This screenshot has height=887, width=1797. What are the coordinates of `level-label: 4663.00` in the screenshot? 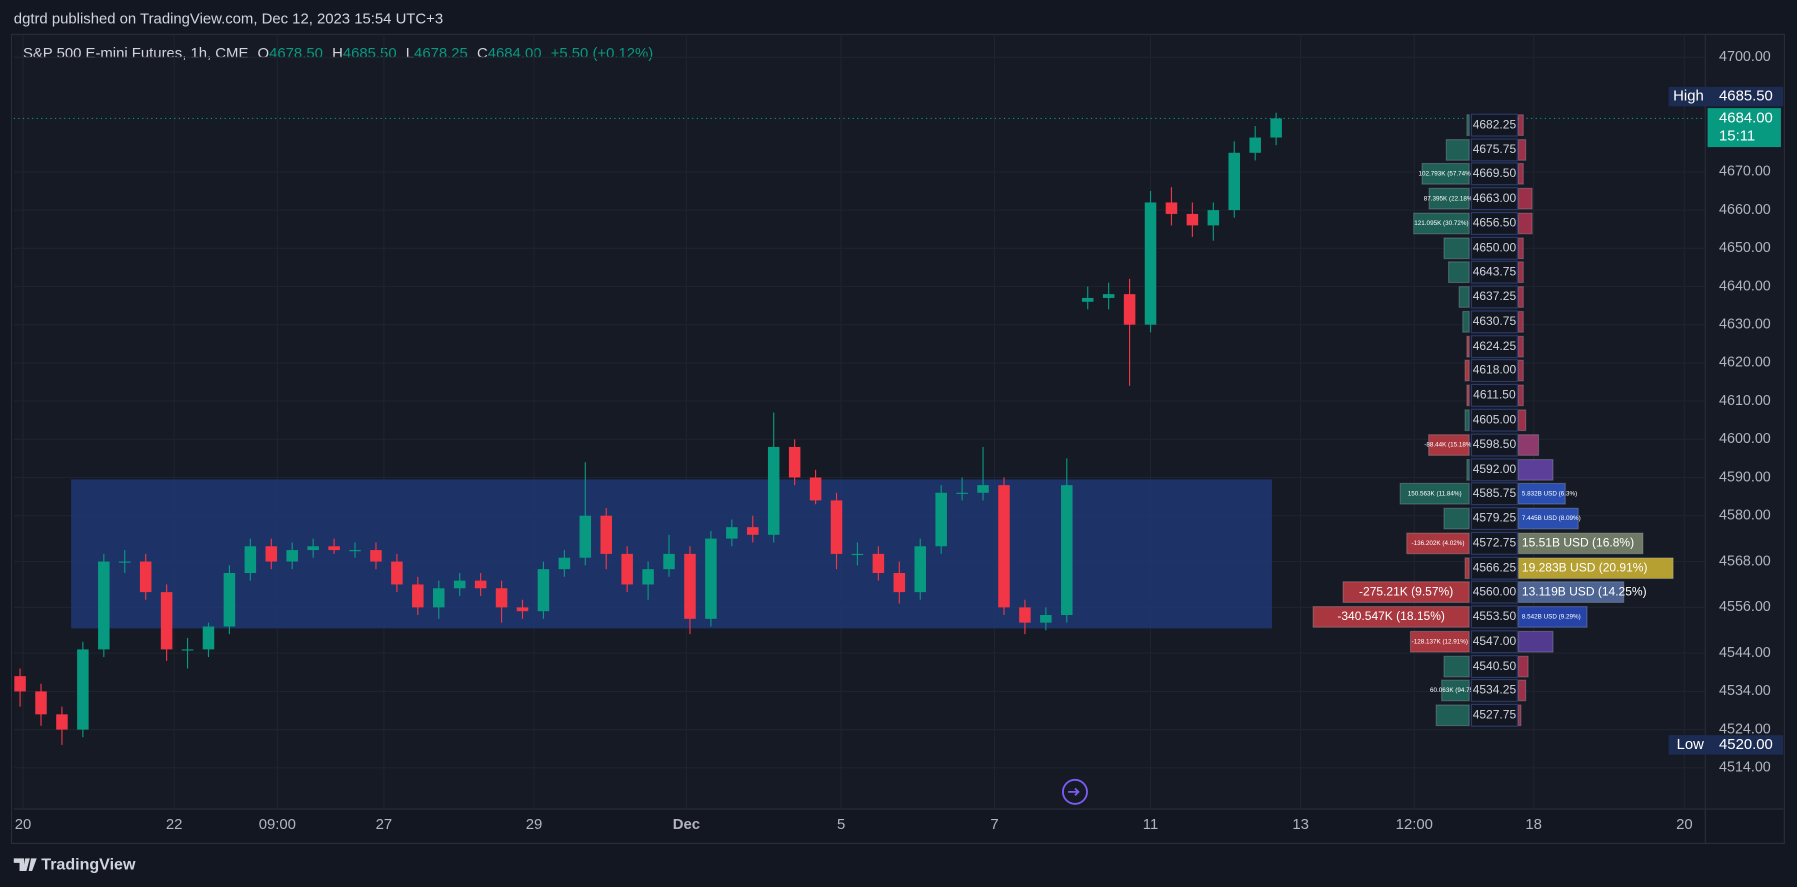 It's located at (1495, 198).